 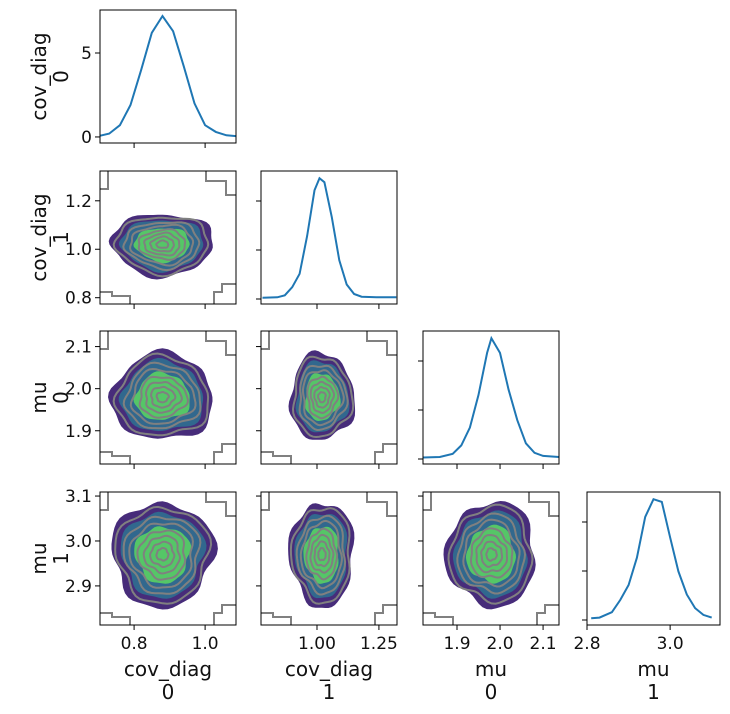 I want to click on y-axis-label-index: 0, so click(x=61, y=397).